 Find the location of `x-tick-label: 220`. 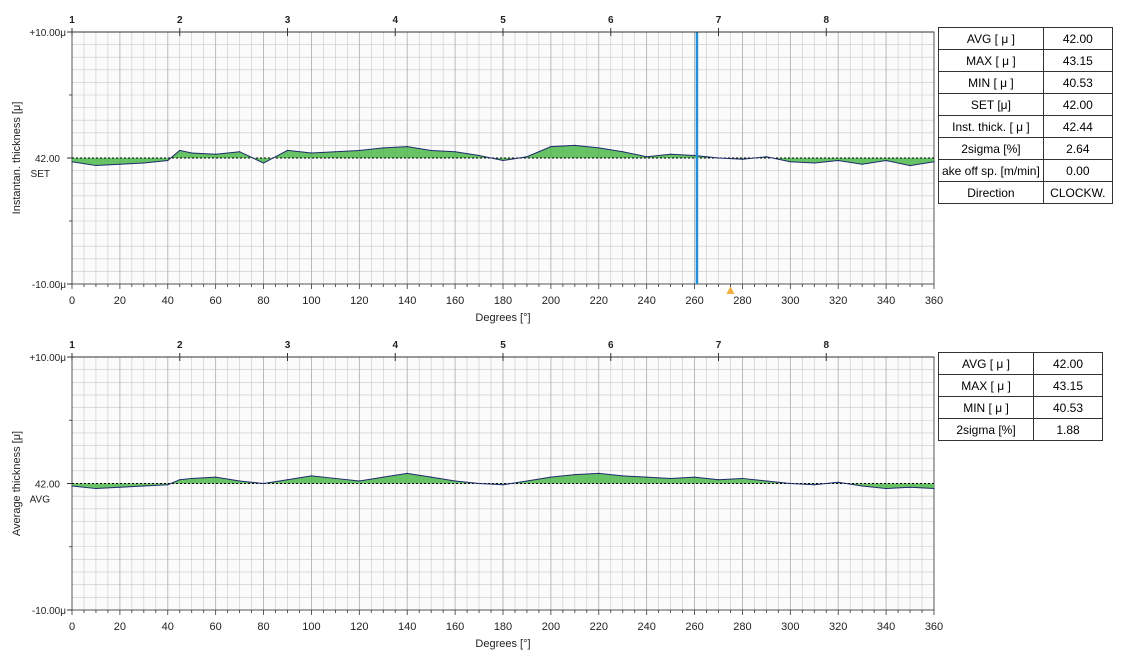

x-tick-label: 220 is located at coordinates (599, 627).